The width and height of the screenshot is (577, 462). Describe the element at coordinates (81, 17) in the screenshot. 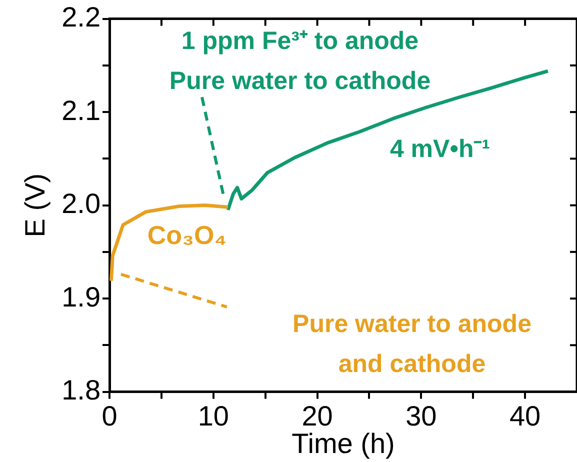

I see `y-tick-label: 2.2` at that location.